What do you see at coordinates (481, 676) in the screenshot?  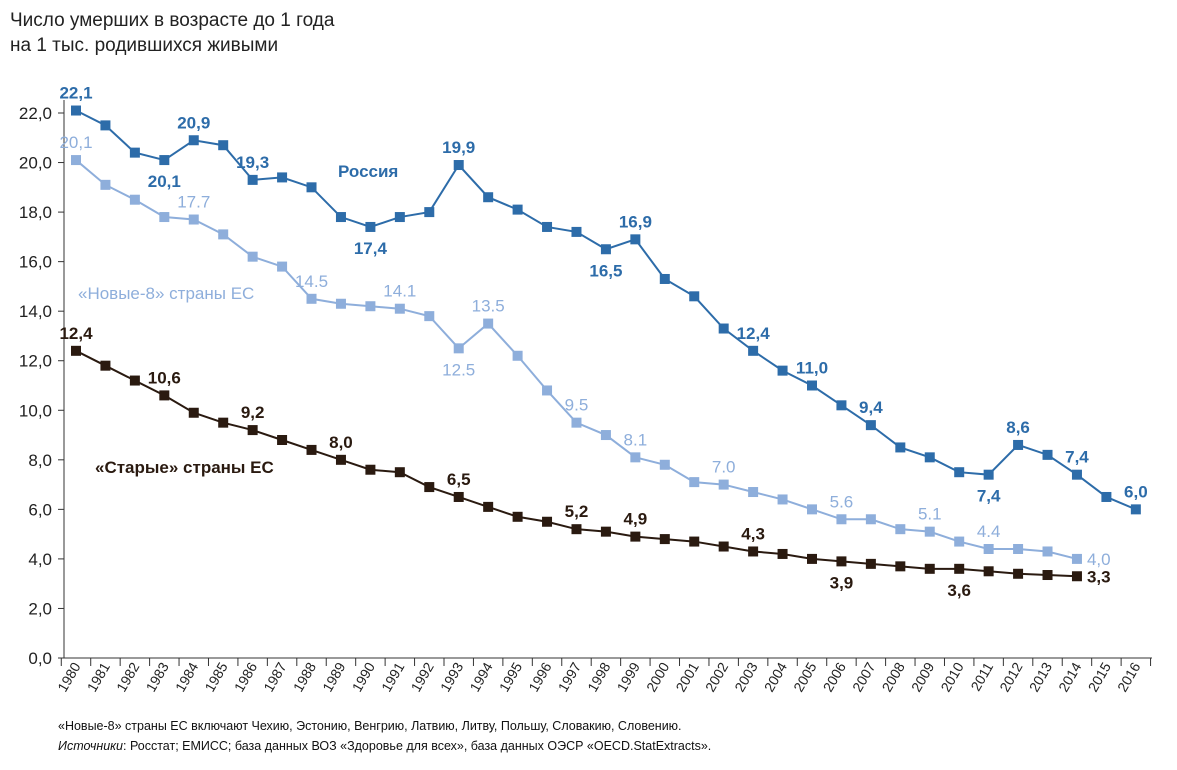 I see `x-tick-label: 1994` at bounding box center [481, 676].